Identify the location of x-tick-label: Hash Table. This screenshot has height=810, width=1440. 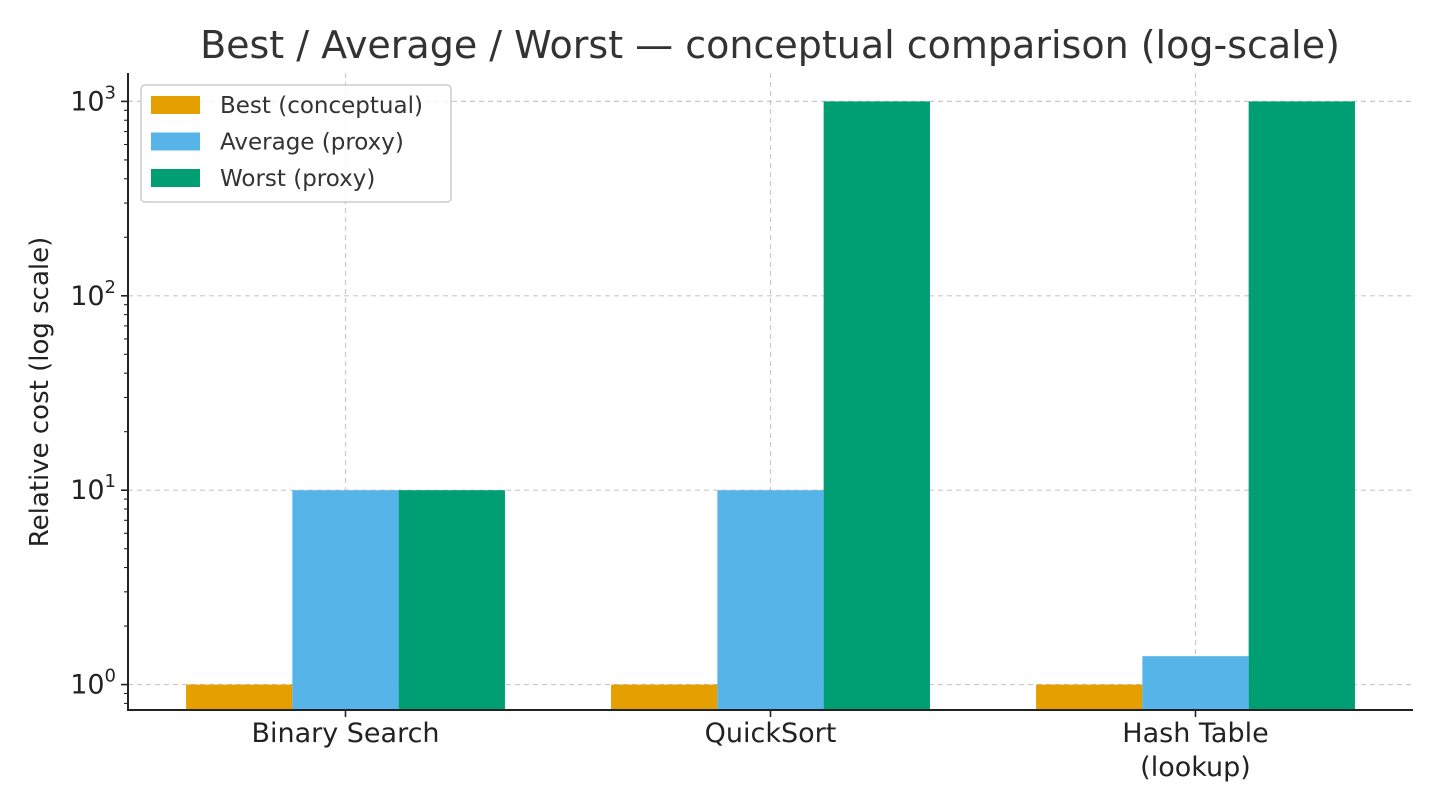
(1195, 733).